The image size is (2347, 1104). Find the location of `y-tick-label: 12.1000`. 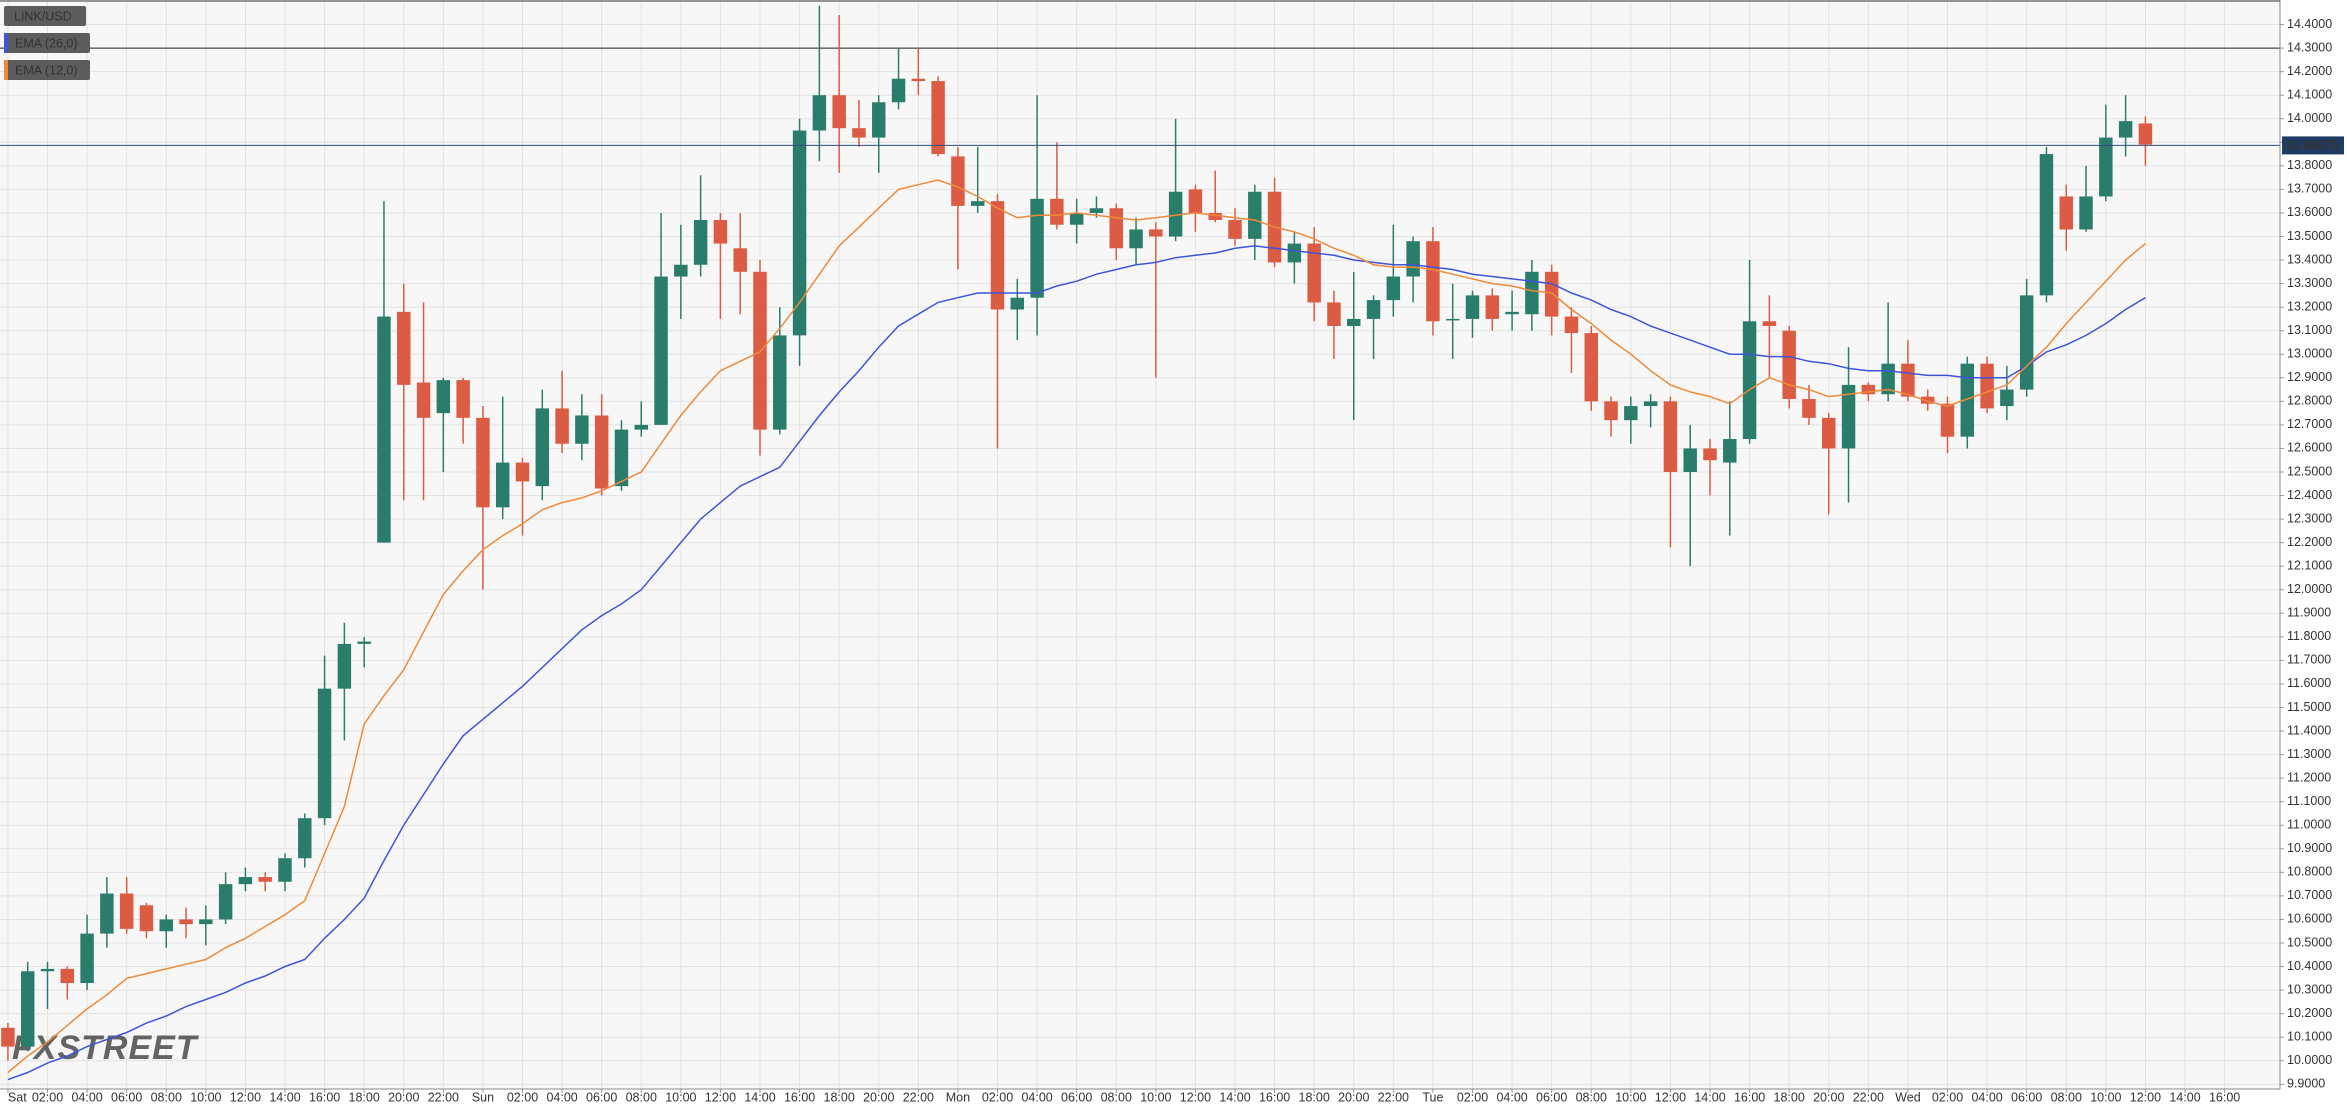

y-tick-label: 12.1000 is located at coordinates (2309, 565).